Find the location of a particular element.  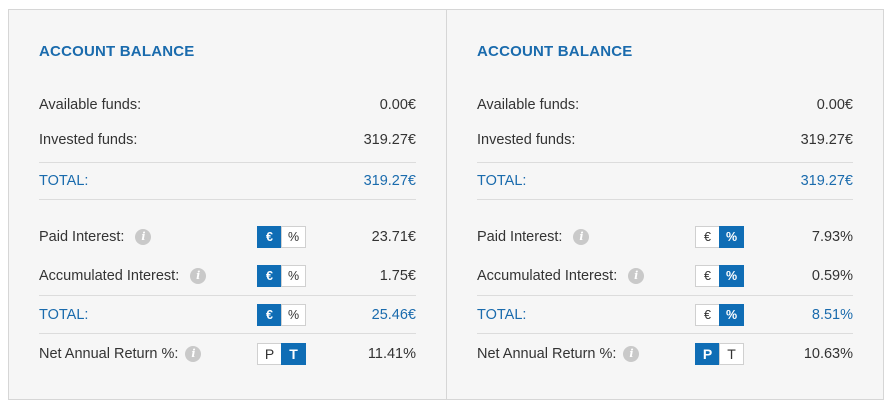

paid-interest-row: Paid Interest: i € % 23.71€ is located at coordinates (227, 236).